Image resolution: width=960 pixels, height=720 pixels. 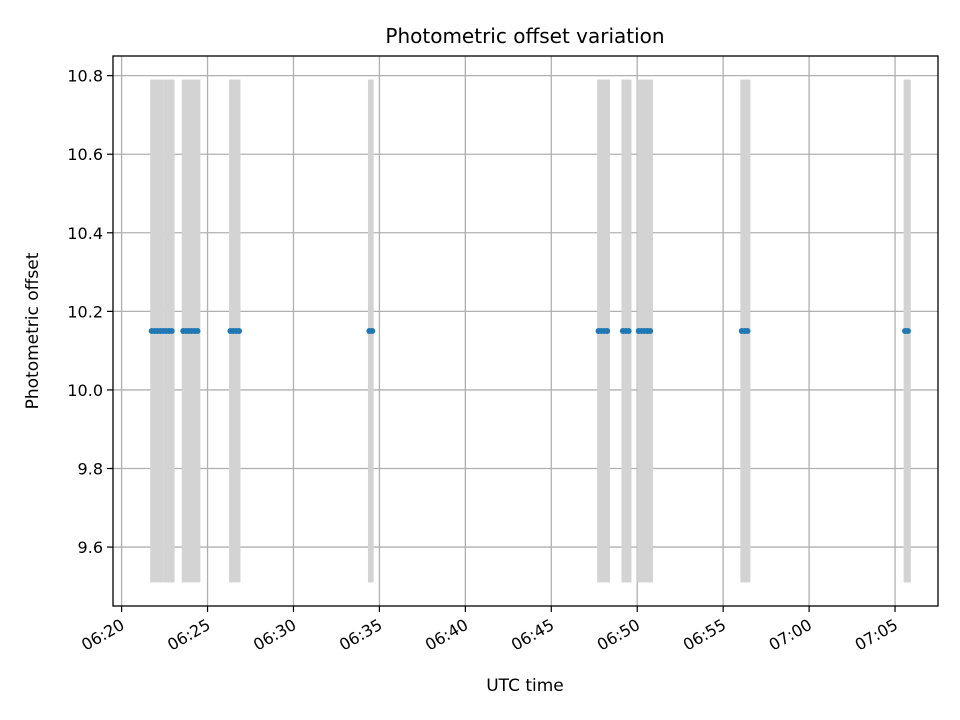 I want to click on y-tick-label: 10.6, so click(x=85, y=154).